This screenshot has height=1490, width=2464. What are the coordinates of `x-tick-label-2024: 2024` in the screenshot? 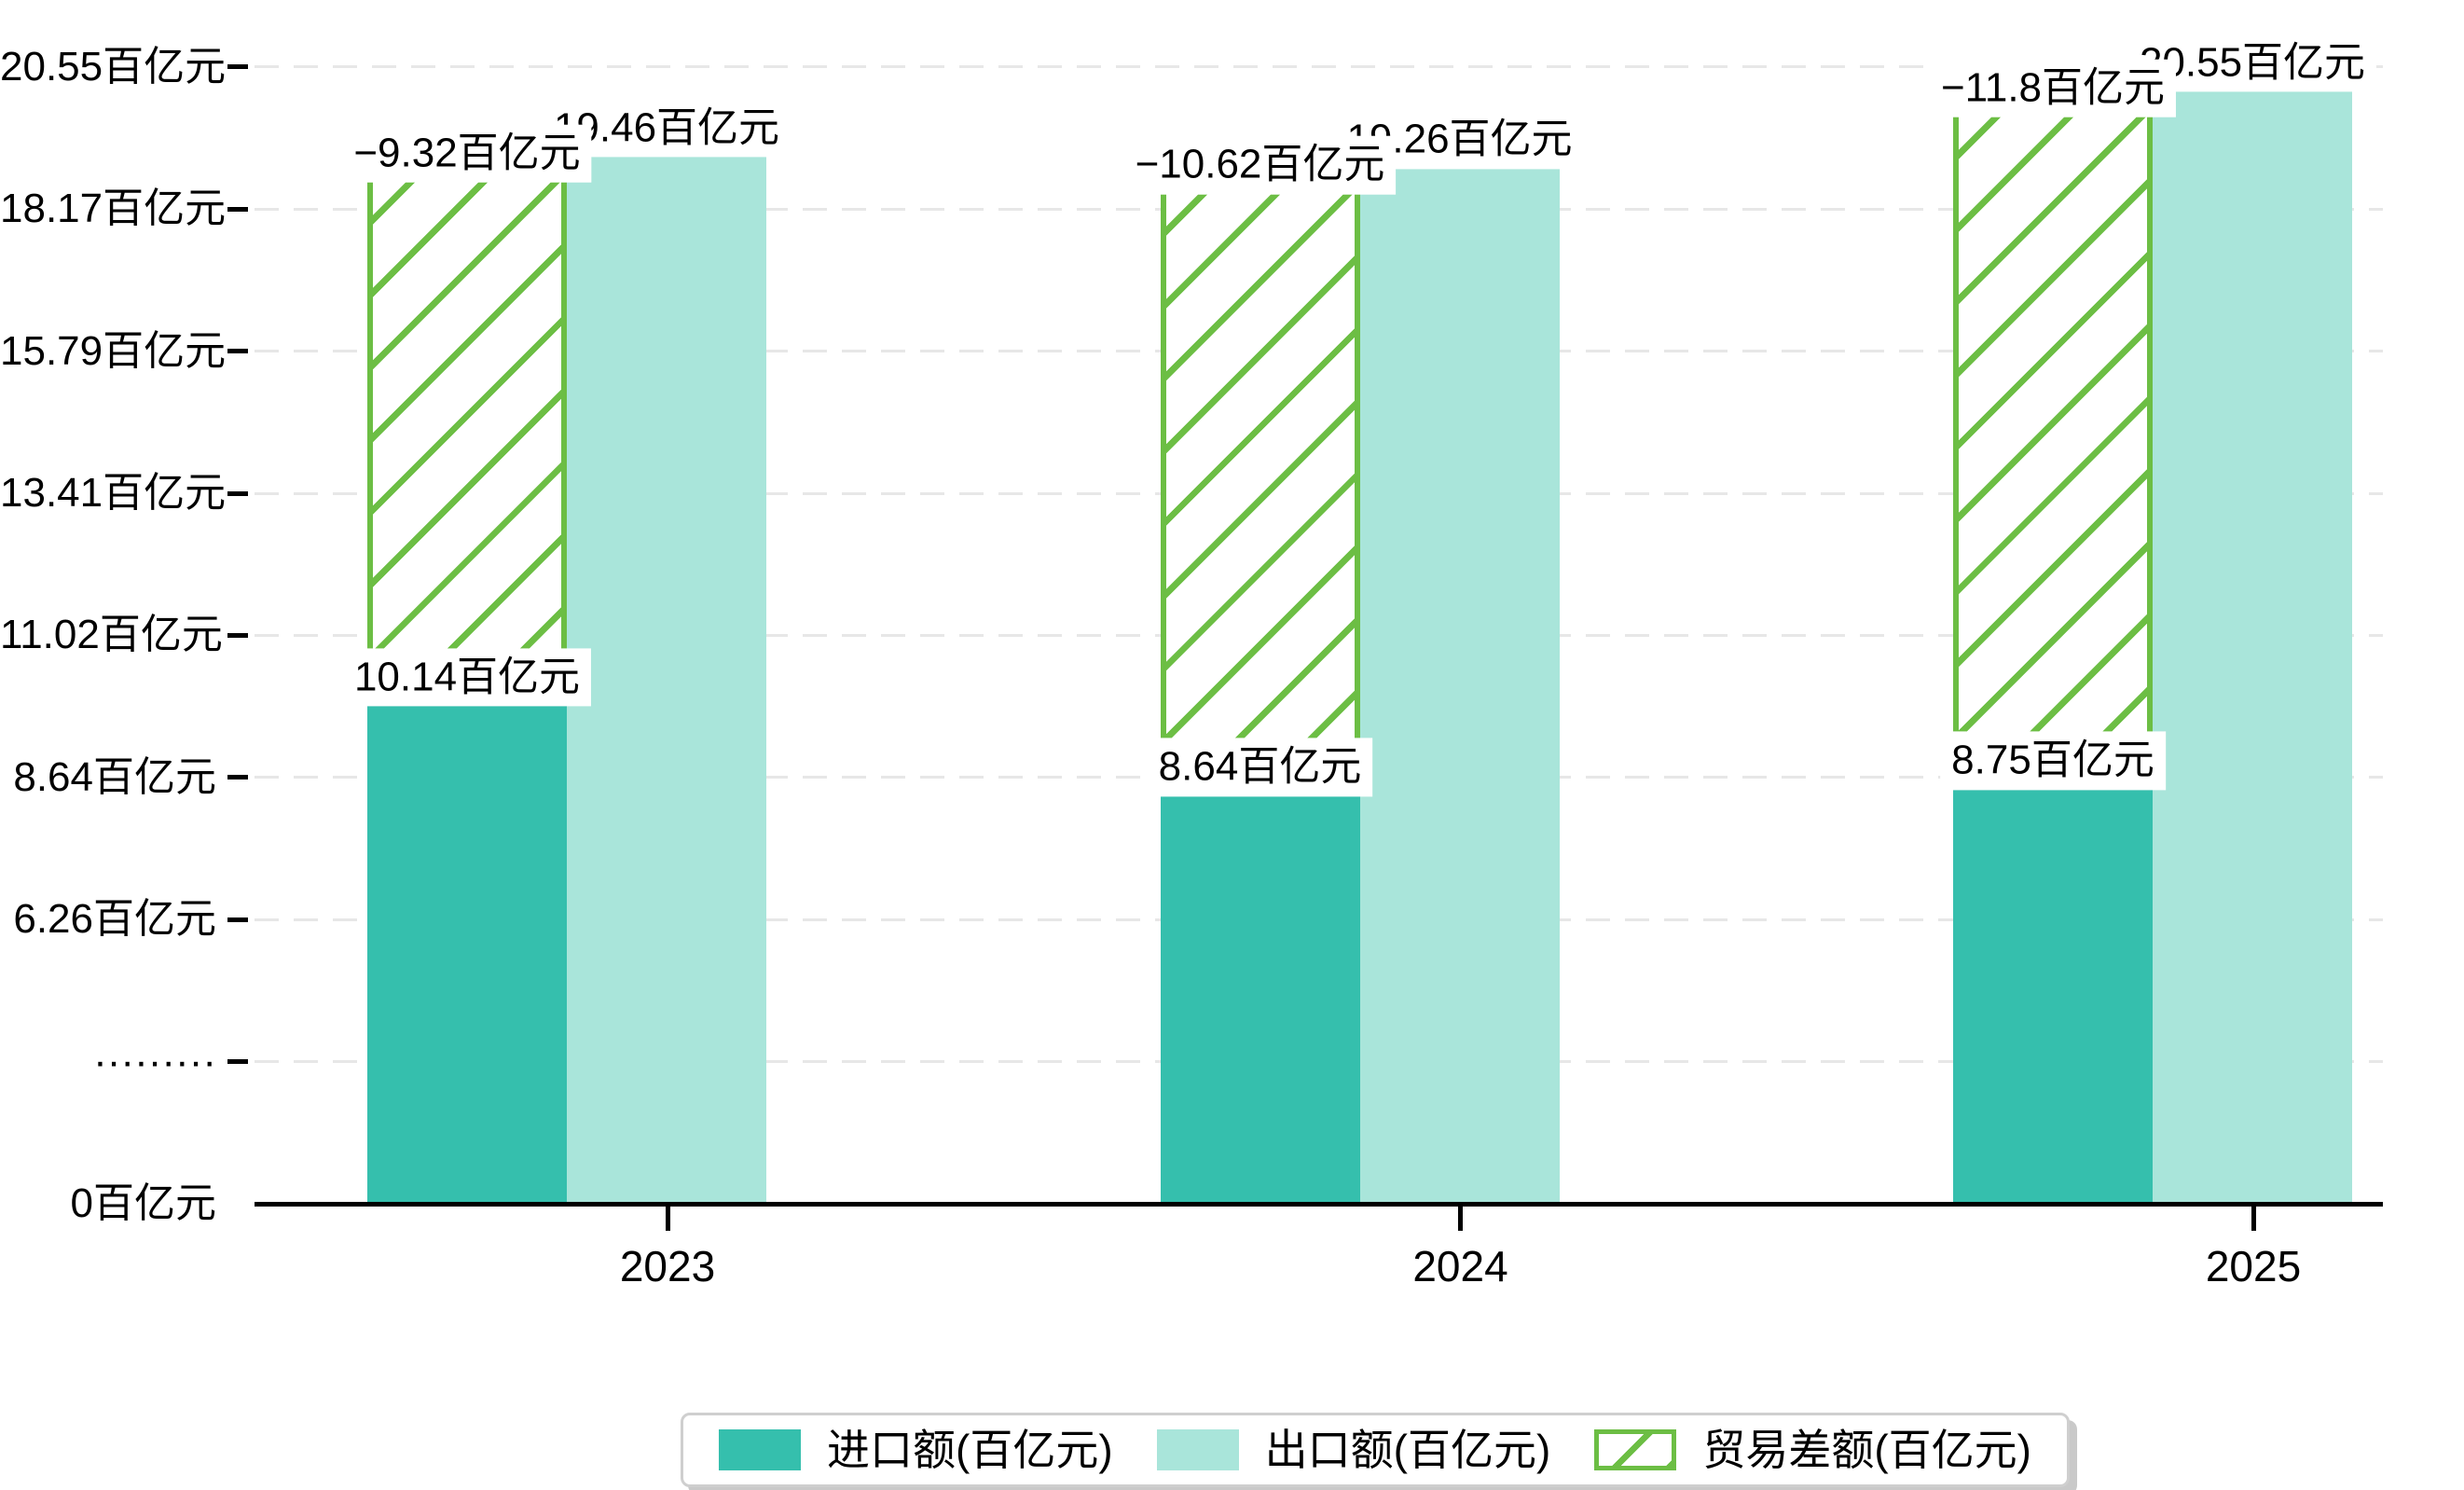 It's located at (1460, 1266).